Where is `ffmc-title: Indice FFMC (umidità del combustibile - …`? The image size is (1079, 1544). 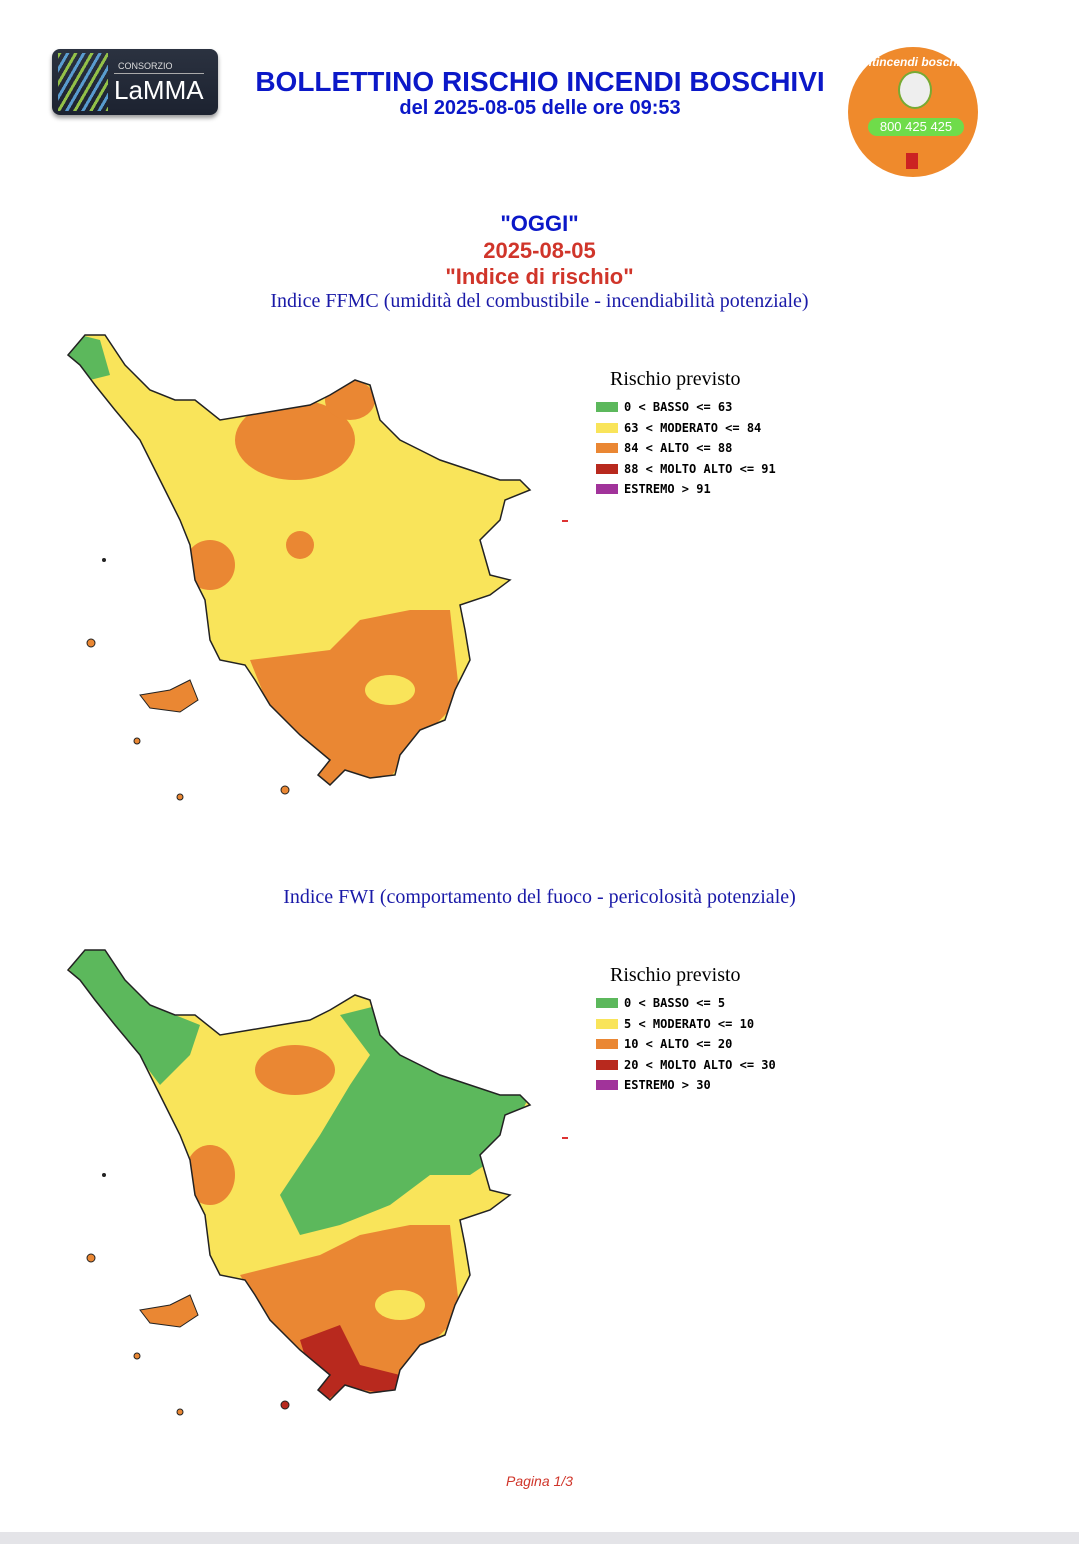 ffmc-title: Indice FFMC (umidità del combustibile - … is located at coordinates (539, 301).